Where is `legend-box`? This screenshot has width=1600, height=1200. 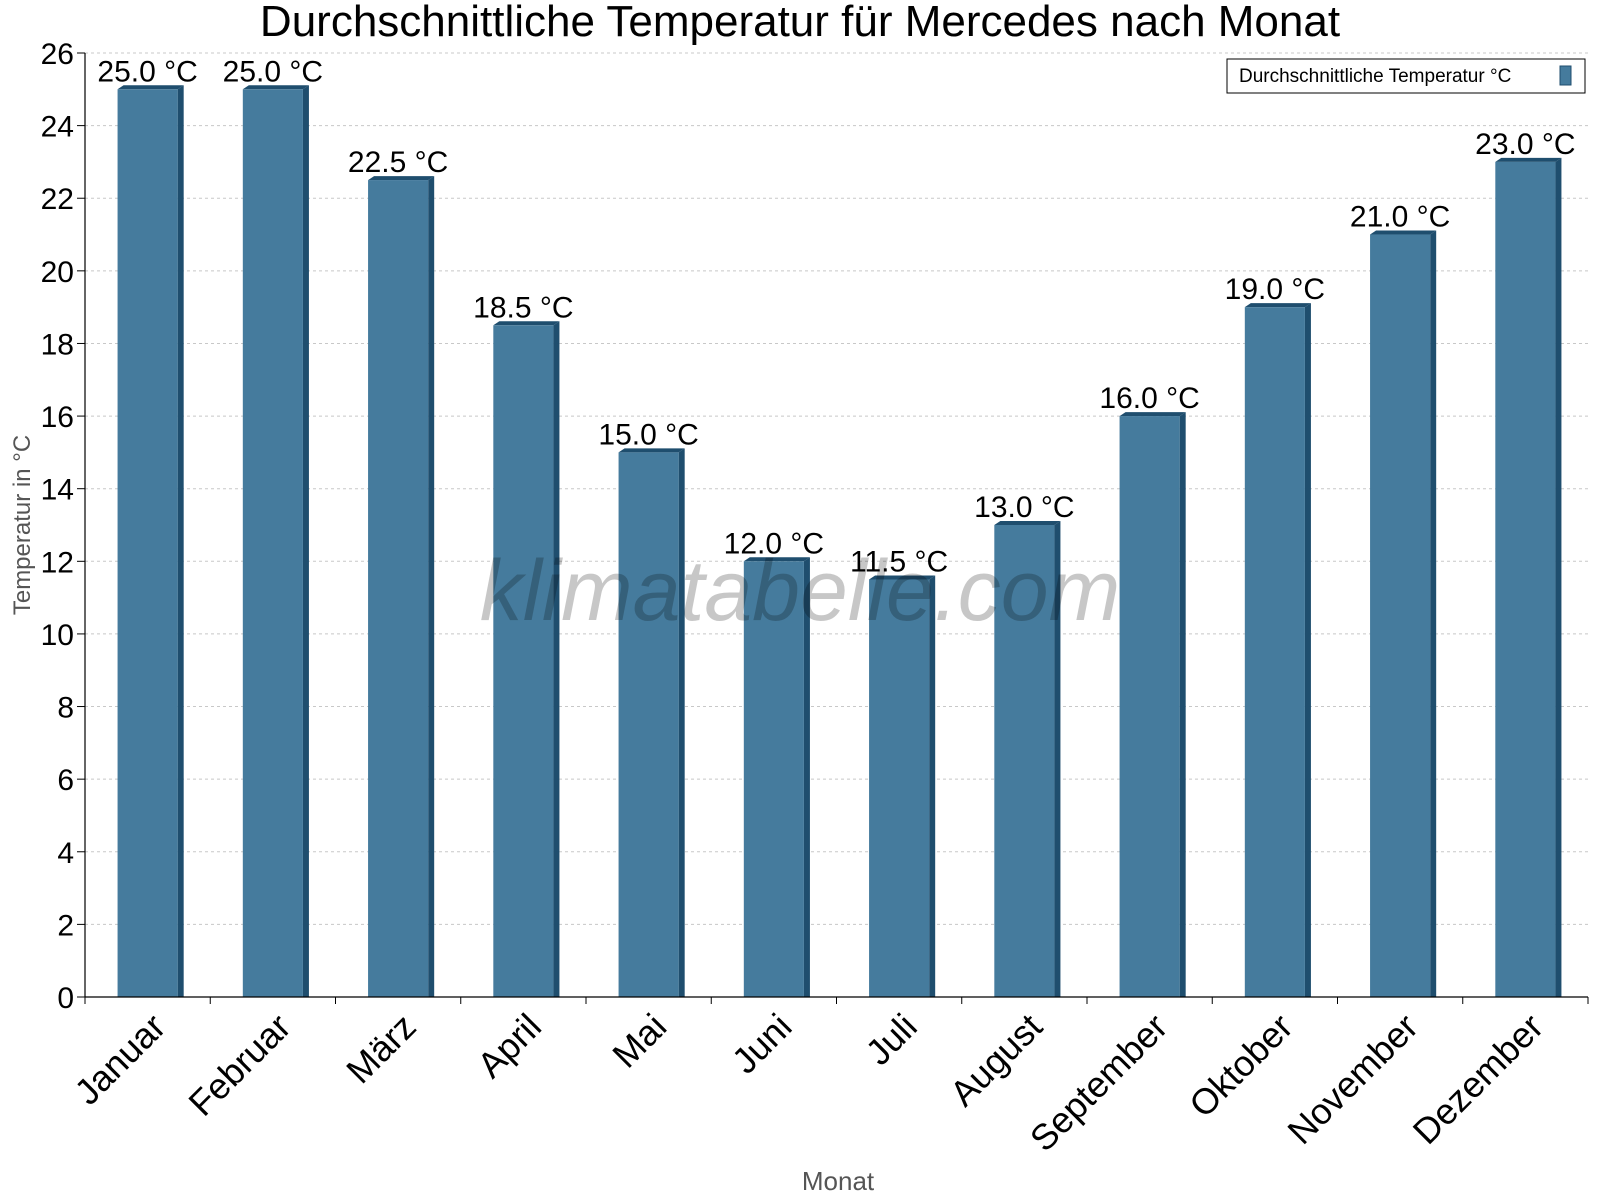
legend-box is located at coordinates (1406, 76).